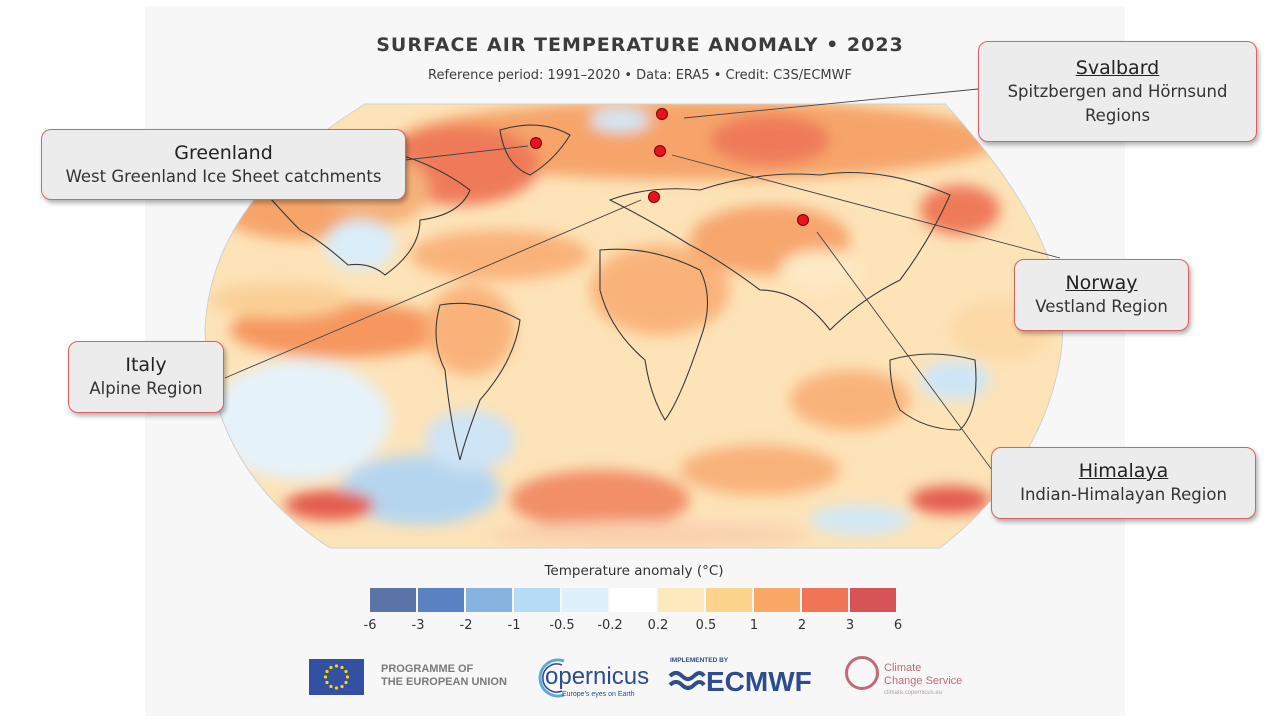  Describe the element at coordinates (1117, 115) in the screenshot. I see `callout-svalbard-region-line2: Regions` at that location.